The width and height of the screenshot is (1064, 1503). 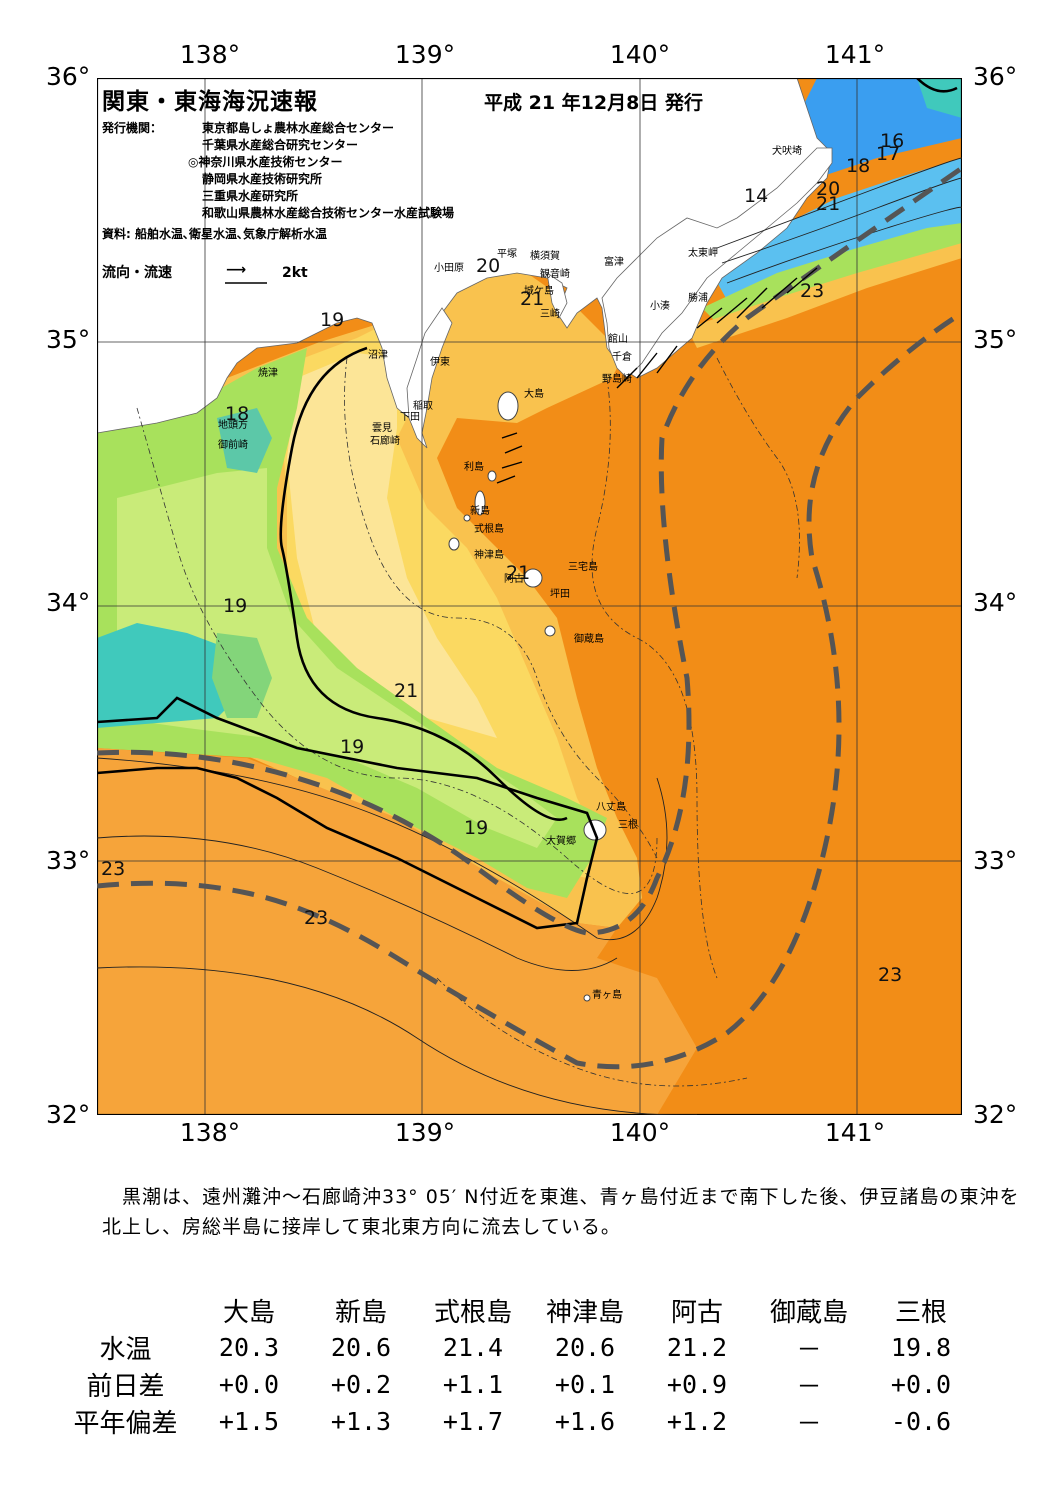 What do you see at coordinates (560, 594) in the screenshot?
I see `place-tsubota: 坪田` at bounding box center [560, 594].